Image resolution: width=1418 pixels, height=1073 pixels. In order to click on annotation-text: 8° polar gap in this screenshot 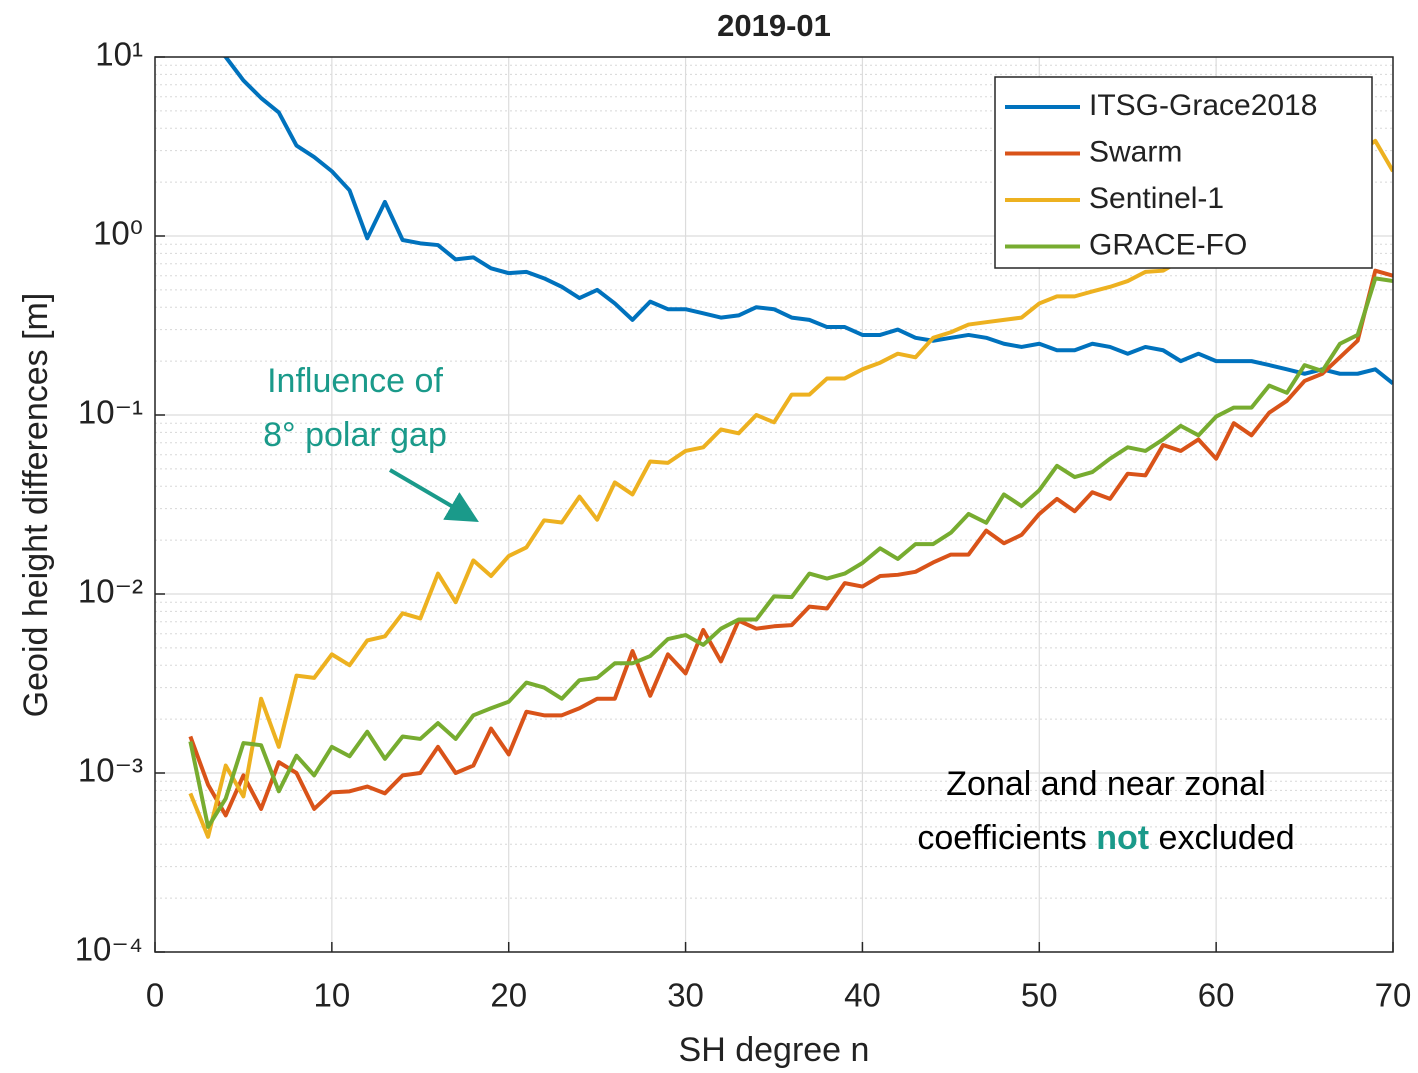, I will do `click(355, 435)`.